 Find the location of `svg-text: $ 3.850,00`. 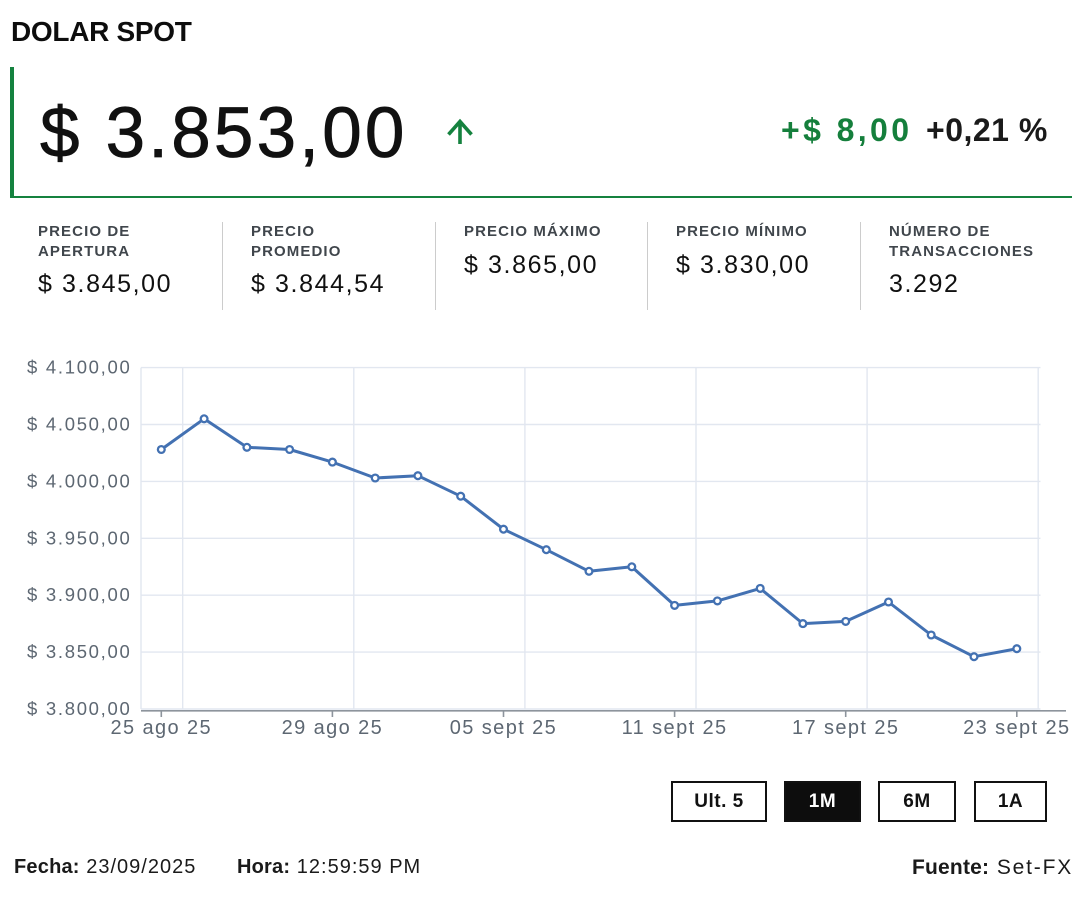

svg-text: $ 3.850,00 is located at coordinates (79, 651).